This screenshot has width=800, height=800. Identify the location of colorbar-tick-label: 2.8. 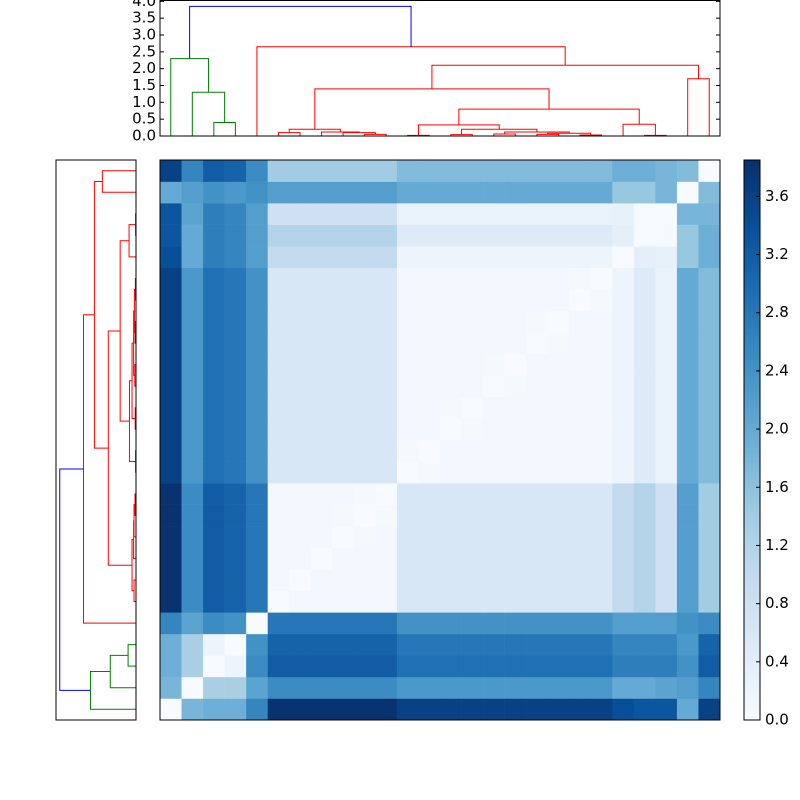
(777, 312).